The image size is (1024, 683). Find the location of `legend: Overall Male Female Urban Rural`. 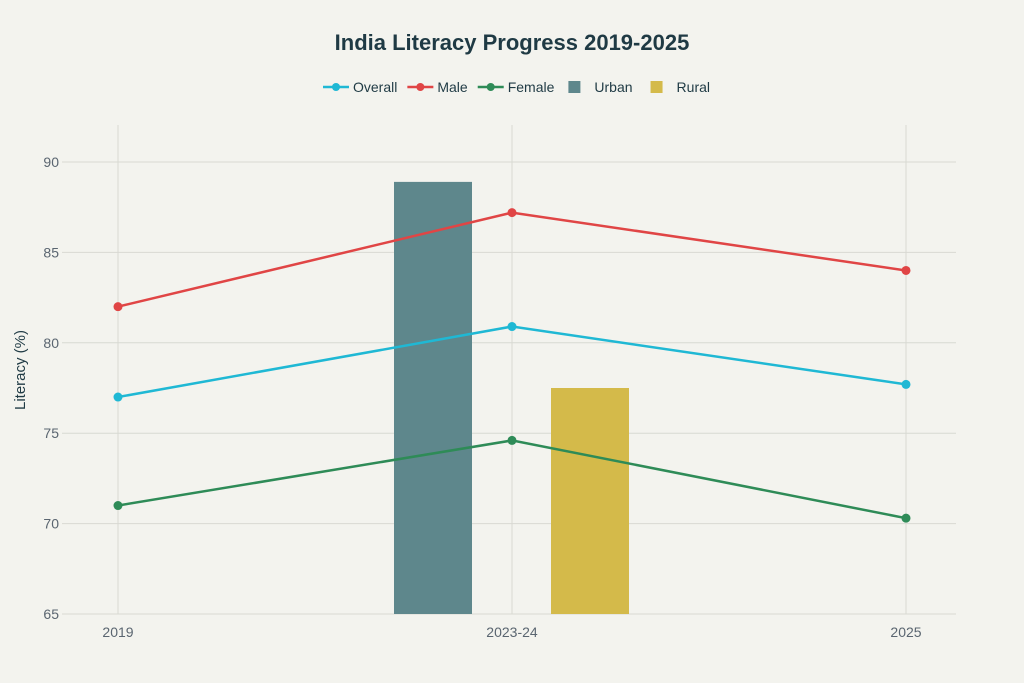

legend: Overall Male Female Urban Rural is located at coordinates (516, 87).